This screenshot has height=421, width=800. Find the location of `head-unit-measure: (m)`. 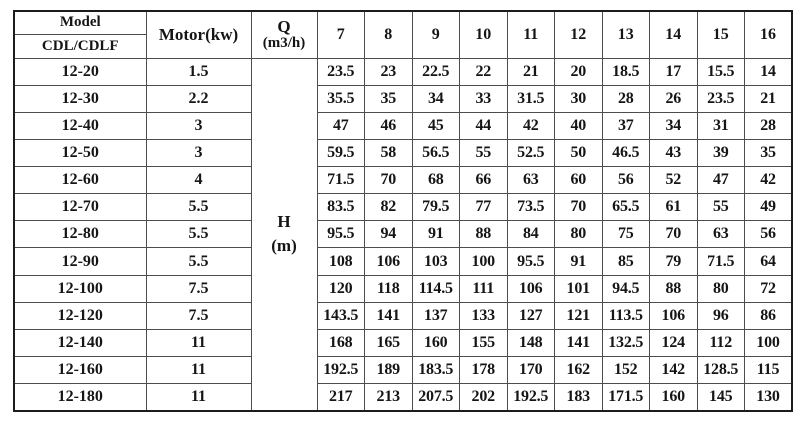

head-unit-measure: (m) is located at coordinates (284, 246).